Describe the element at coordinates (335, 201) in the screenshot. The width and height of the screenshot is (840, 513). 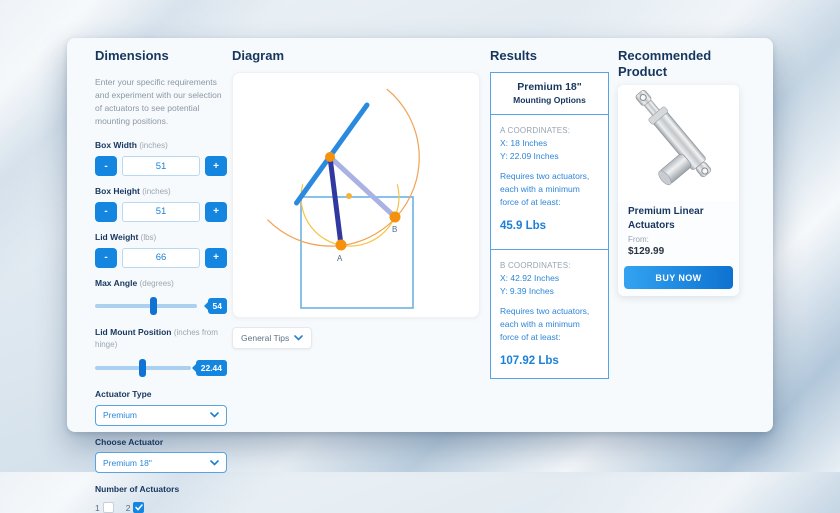
I see `actuator-a-line` at that location.